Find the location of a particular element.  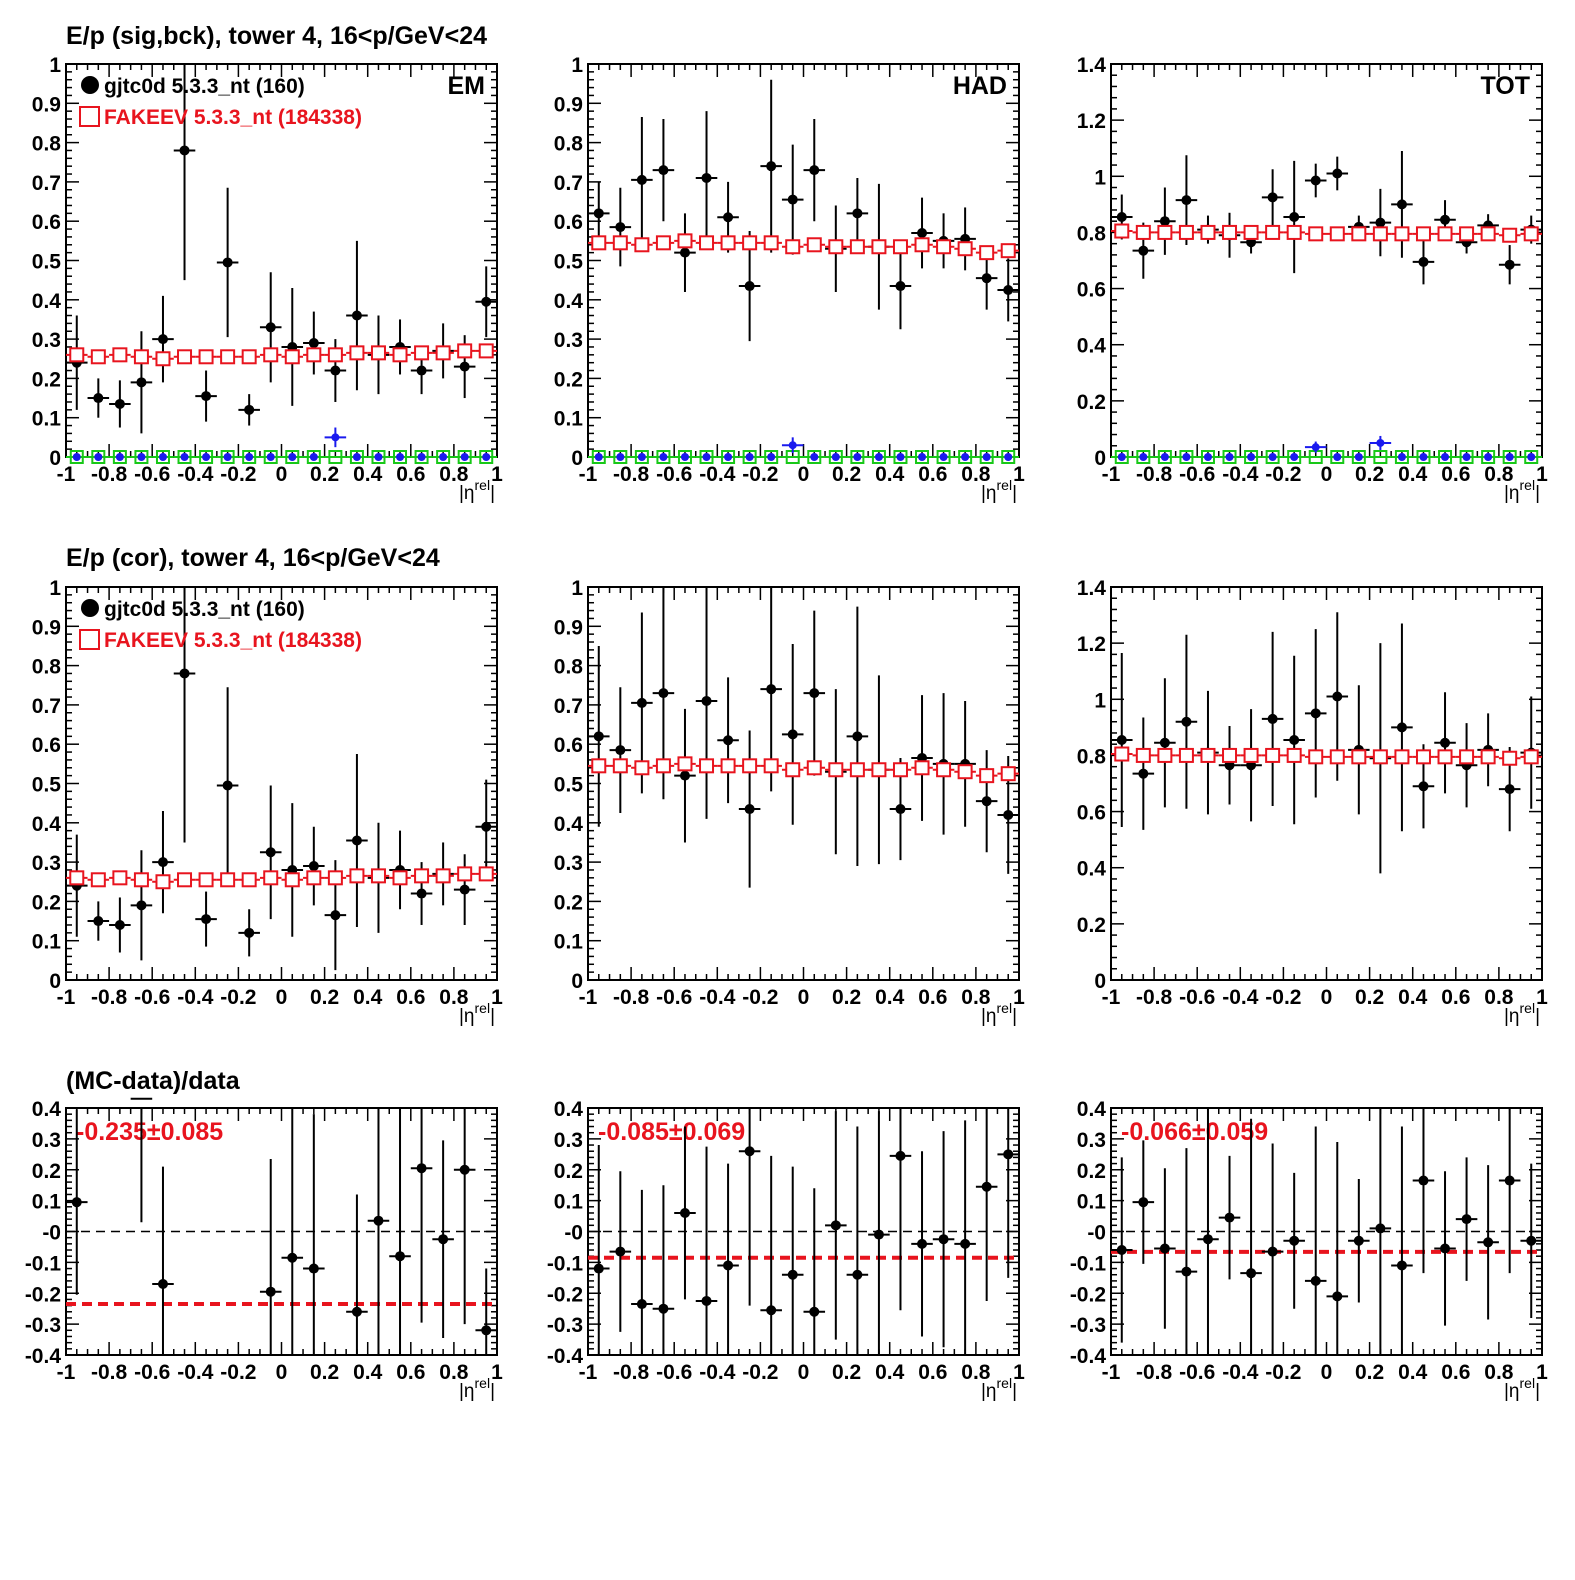

x-tick-label: -0.4 is located at coordinates (195, 997).